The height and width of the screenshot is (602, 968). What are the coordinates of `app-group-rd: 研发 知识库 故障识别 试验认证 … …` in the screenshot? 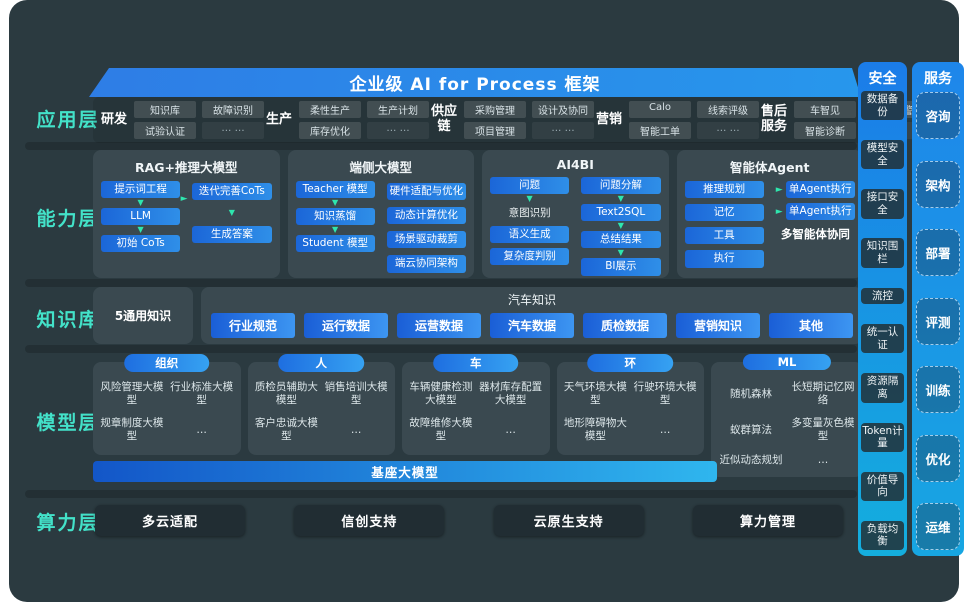 It's located at (181, 120).